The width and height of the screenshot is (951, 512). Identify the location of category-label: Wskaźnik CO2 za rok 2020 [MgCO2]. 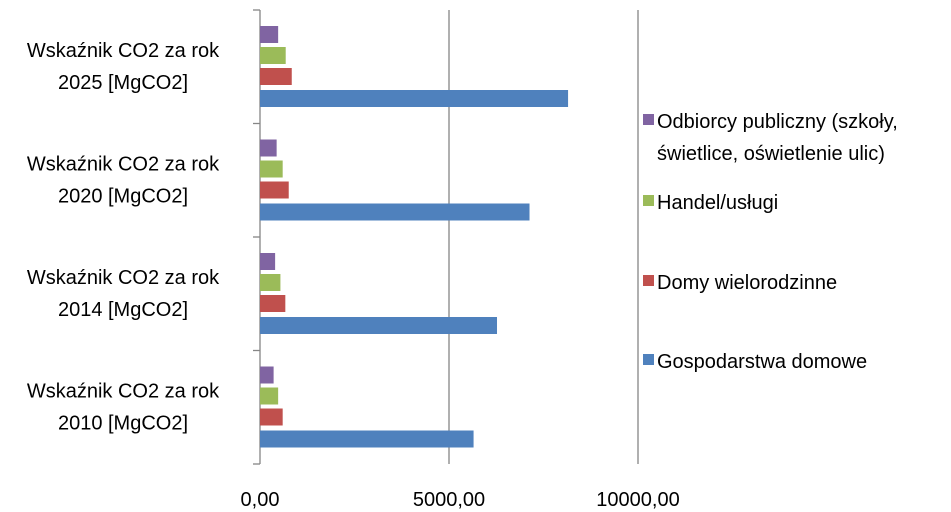
(123, 180).